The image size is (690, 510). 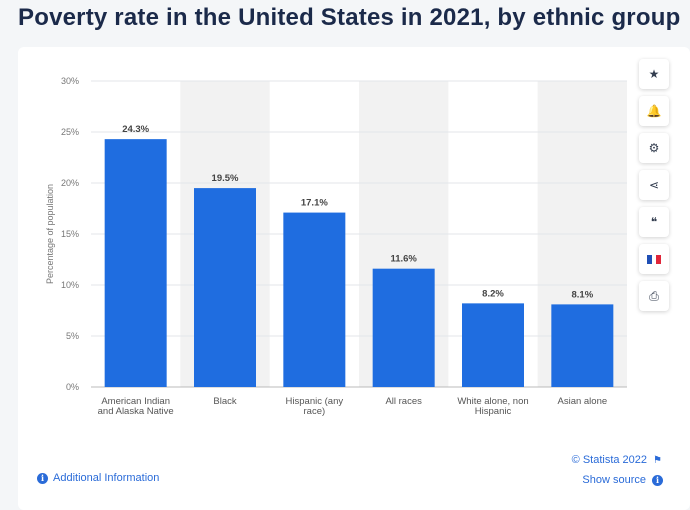 I want to click on bell-button: 🔔, so click(x=654, y=111).